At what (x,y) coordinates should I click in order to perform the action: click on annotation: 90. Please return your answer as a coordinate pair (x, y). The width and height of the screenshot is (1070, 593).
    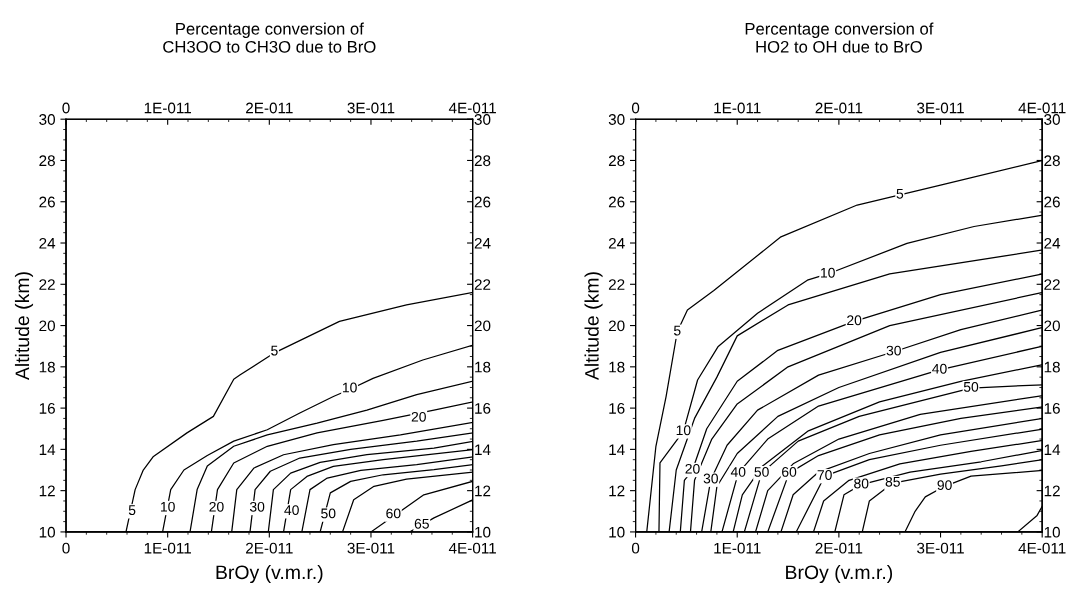
    Looking at the image, I should click on (944, 485).